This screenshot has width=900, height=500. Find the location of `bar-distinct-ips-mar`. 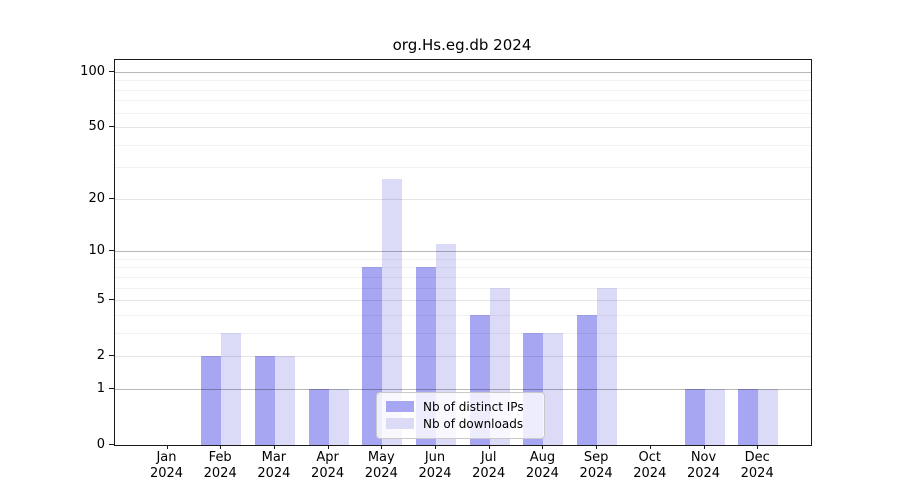

bar-distinct-ips-mar is located at coordinates (264, 400).